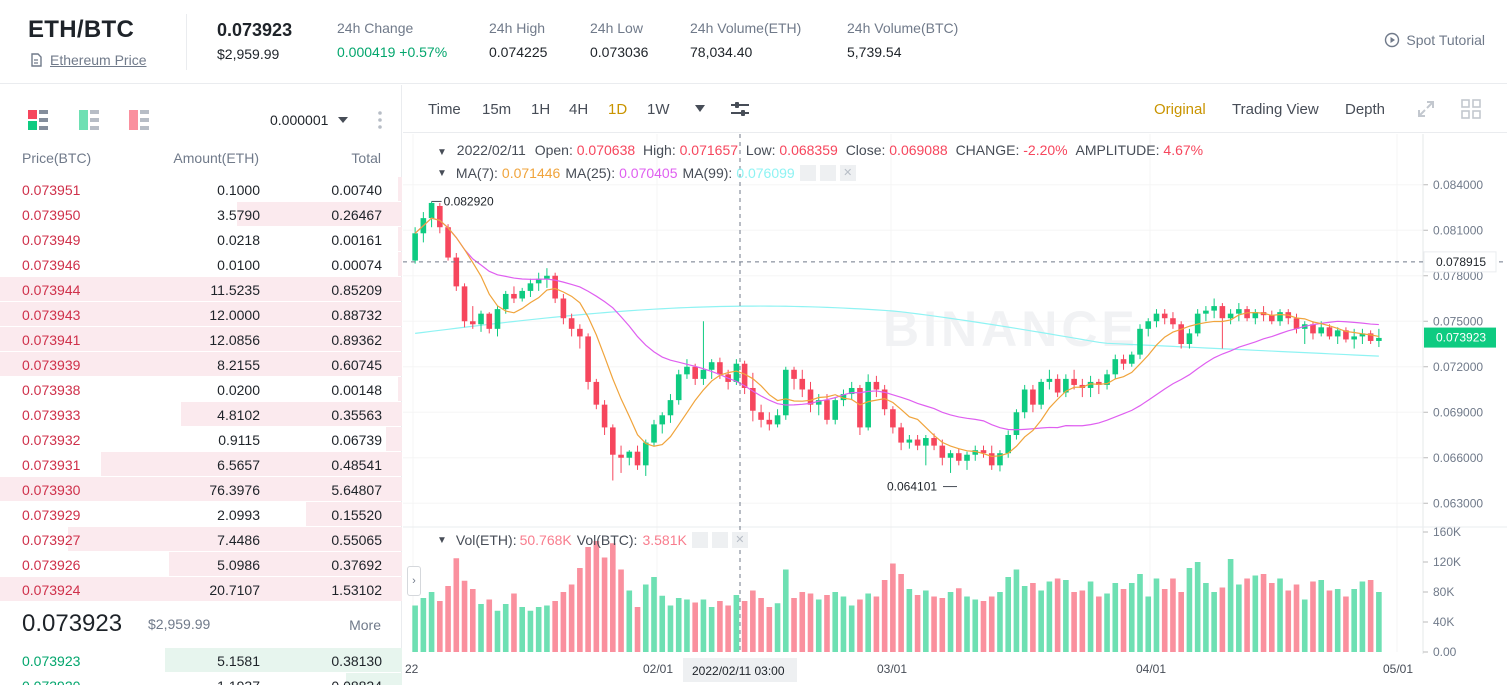 The height and width of the screenshot is (685, 1507). I want to click on bid-row: 0.073920 1.1937 0.08824, so click(201, 679).